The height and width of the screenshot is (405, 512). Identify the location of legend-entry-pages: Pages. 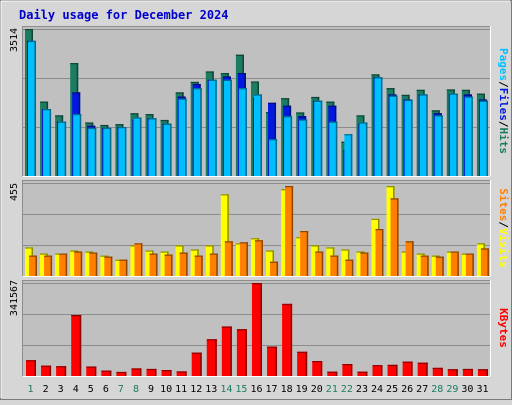
(503, 64).